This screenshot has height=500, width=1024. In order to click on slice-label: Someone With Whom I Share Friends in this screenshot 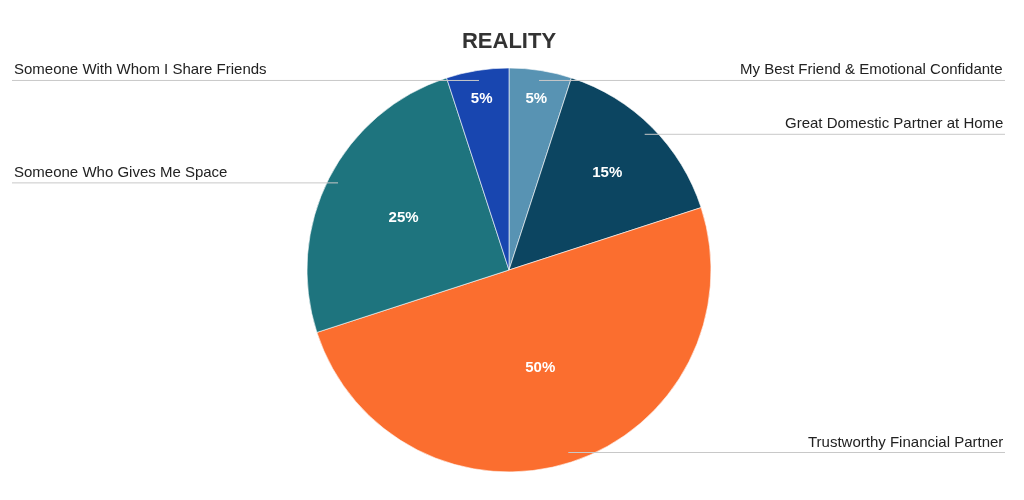, I will do `click(140, 68)`.